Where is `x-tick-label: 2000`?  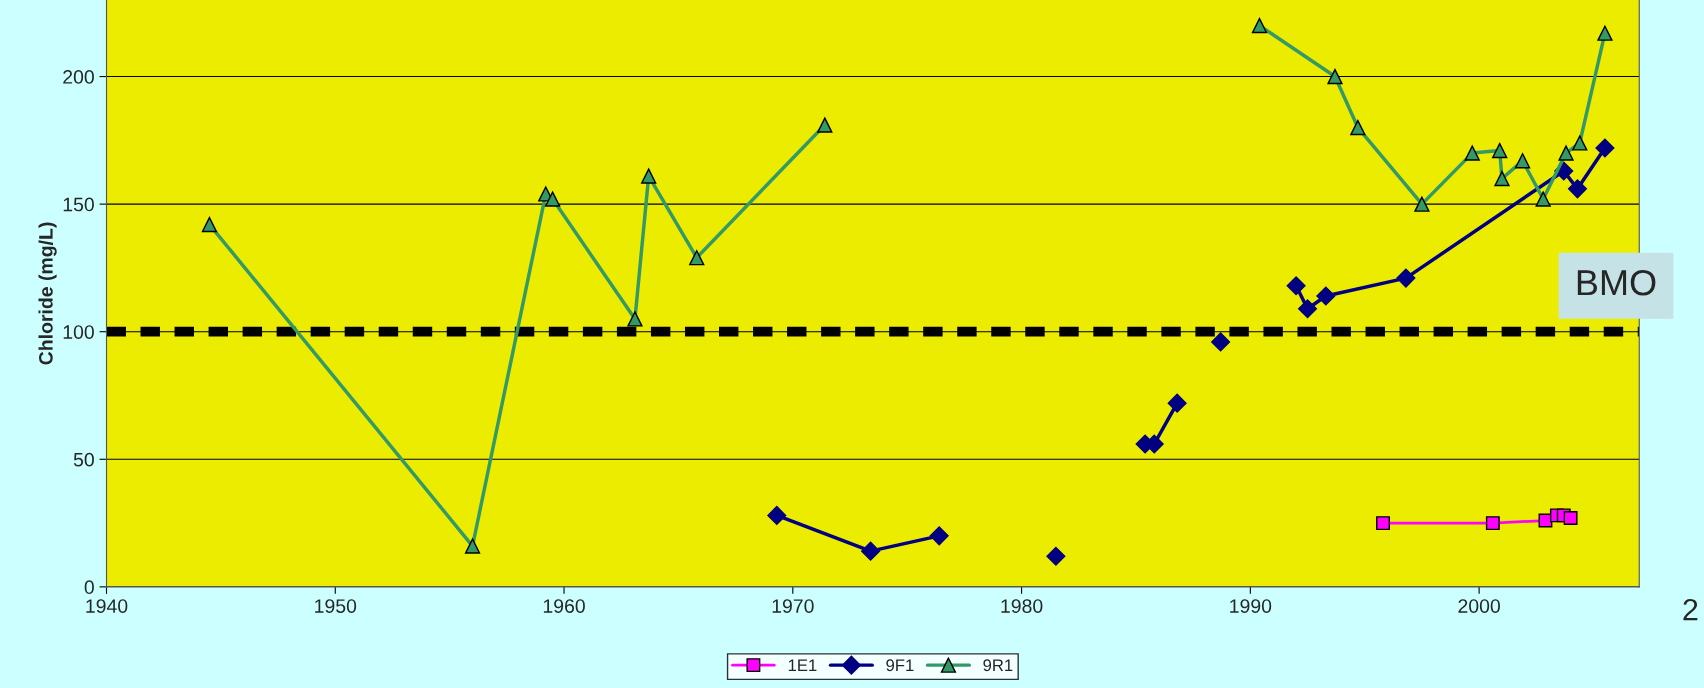 x-tick-label: 2000 is located at coordinates (1479, 606).